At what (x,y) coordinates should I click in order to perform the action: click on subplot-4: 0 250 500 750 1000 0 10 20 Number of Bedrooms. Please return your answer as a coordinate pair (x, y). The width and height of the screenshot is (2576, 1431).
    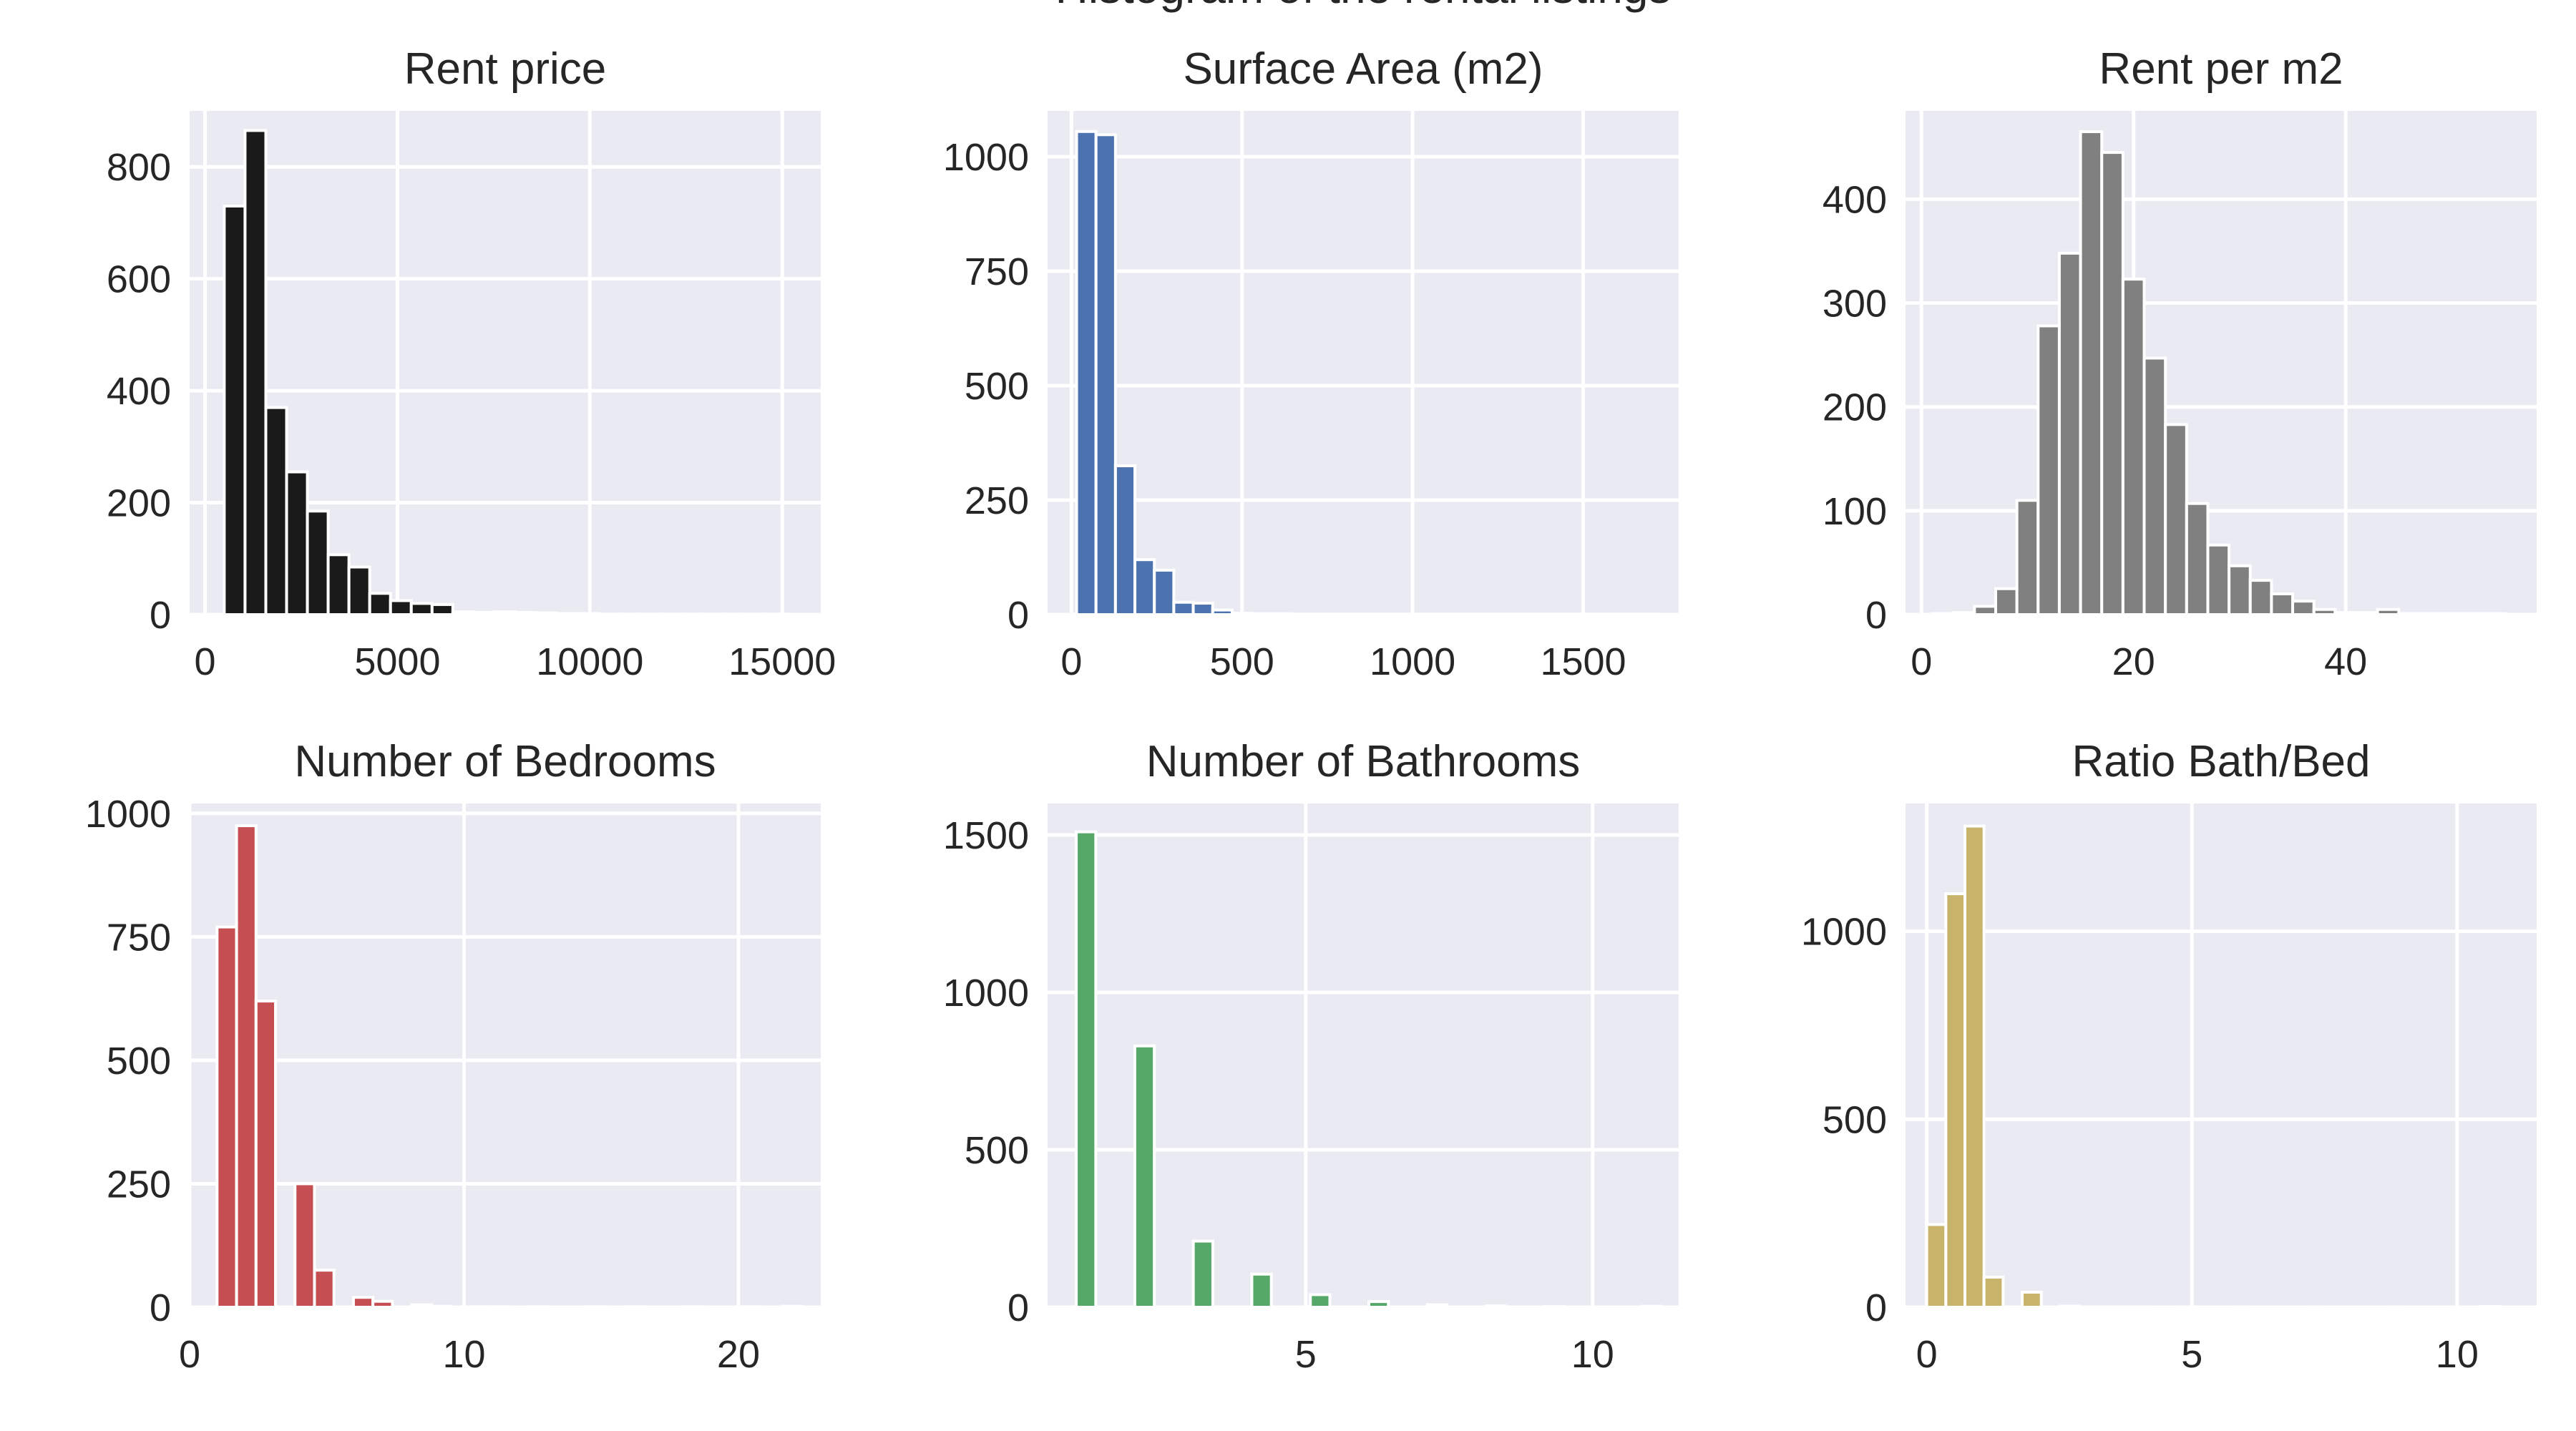
    Looking at the image, I should click on (453, 1056).